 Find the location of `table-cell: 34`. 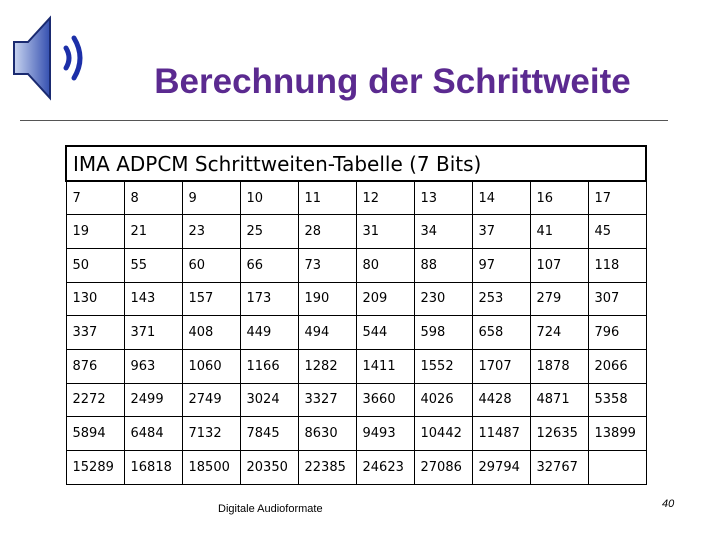

table-cell: 34 is located at coordinates (443, 231).